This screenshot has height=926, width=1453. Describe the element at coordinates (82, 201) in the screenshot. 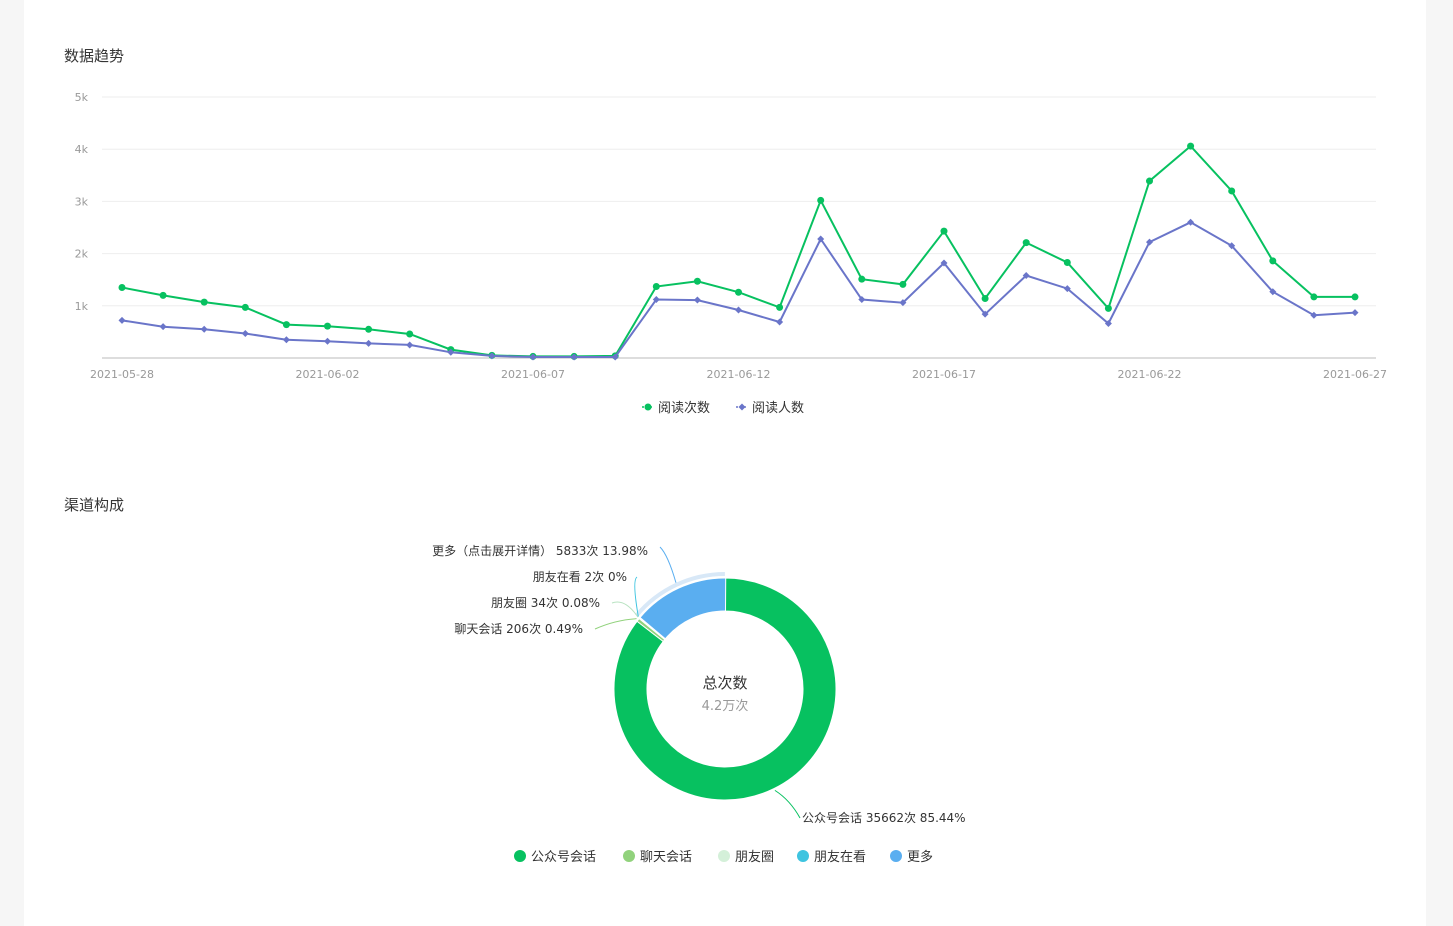

I see `y-tick-label: 3k` at that location.